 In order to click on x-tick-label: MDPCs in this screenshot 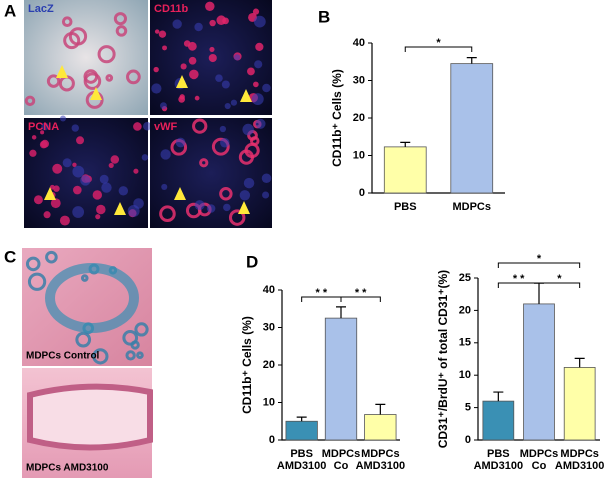, I will do `click(471, 207)`.